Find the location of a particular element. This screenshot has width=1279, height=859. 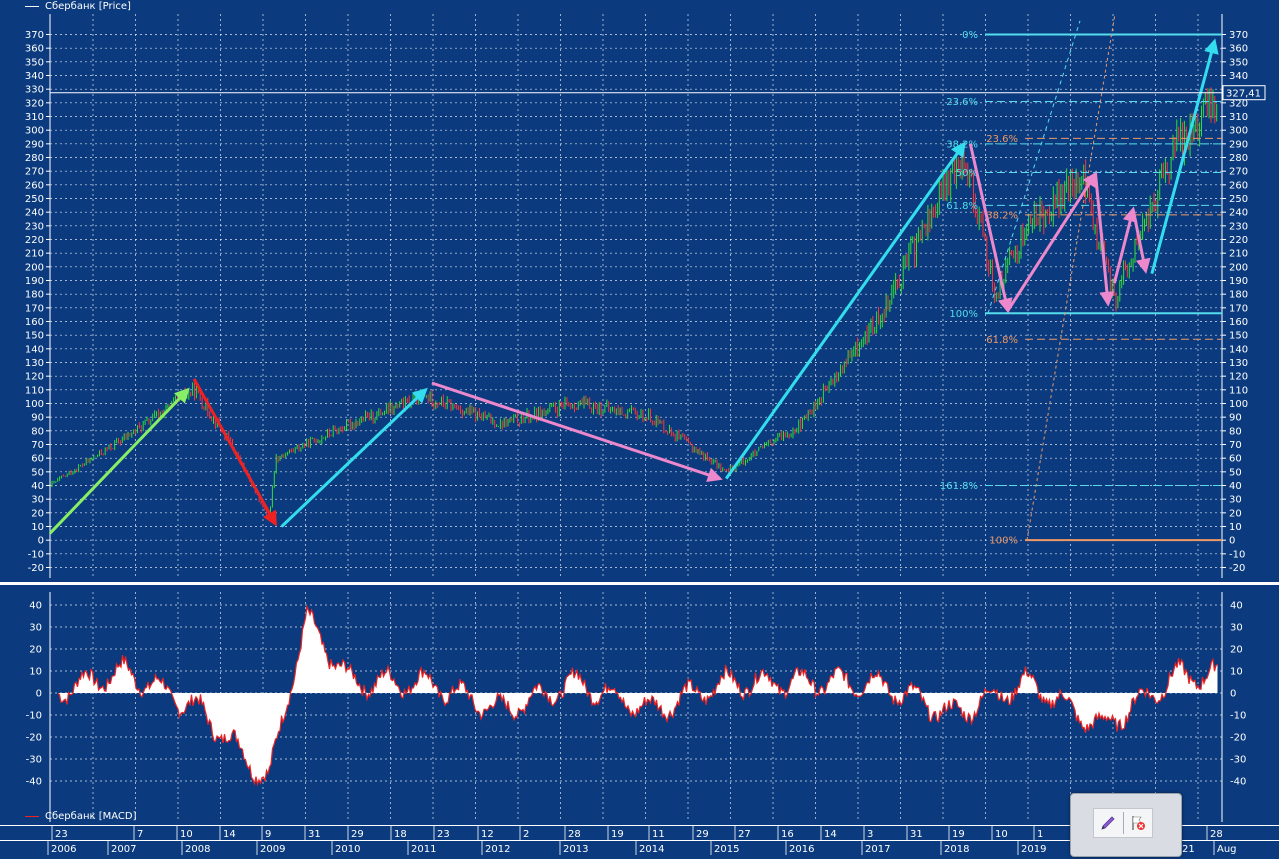

panel-divider is located at coordinates (639, 583).